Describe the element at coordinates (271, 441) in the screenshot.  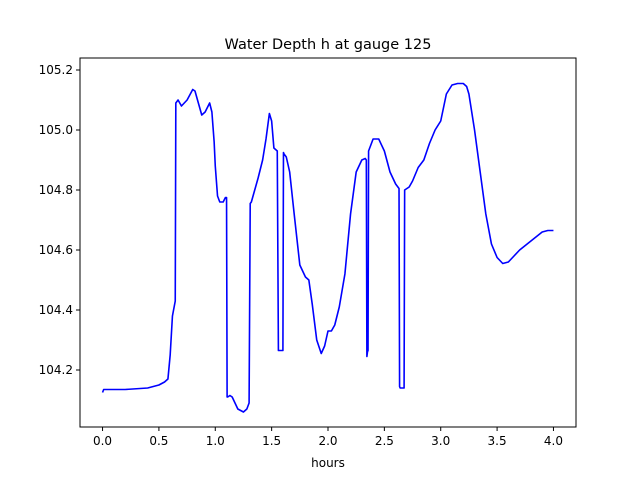
I see `x-tick-label: 1.5` at that location.